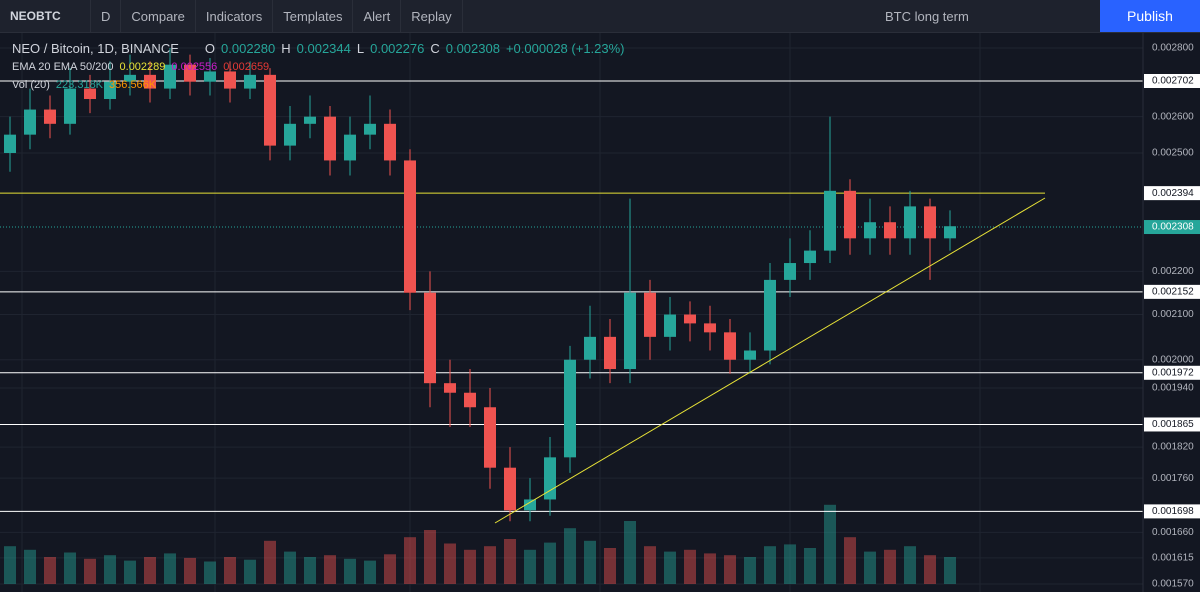 This screenshot has width=1200, height=592. What do you see at coordinates (142, 67) in the screenshot?
I see `ema-value: 0.002289` at bounding box center [142, 67].